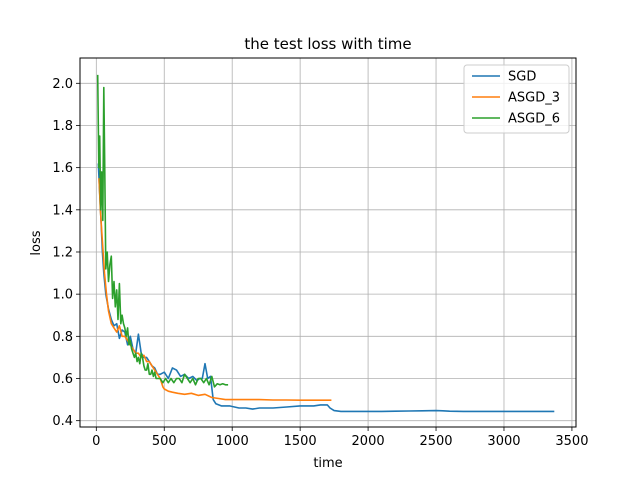  I want to click on y-tick-label: 0.6, so click(62, 379).